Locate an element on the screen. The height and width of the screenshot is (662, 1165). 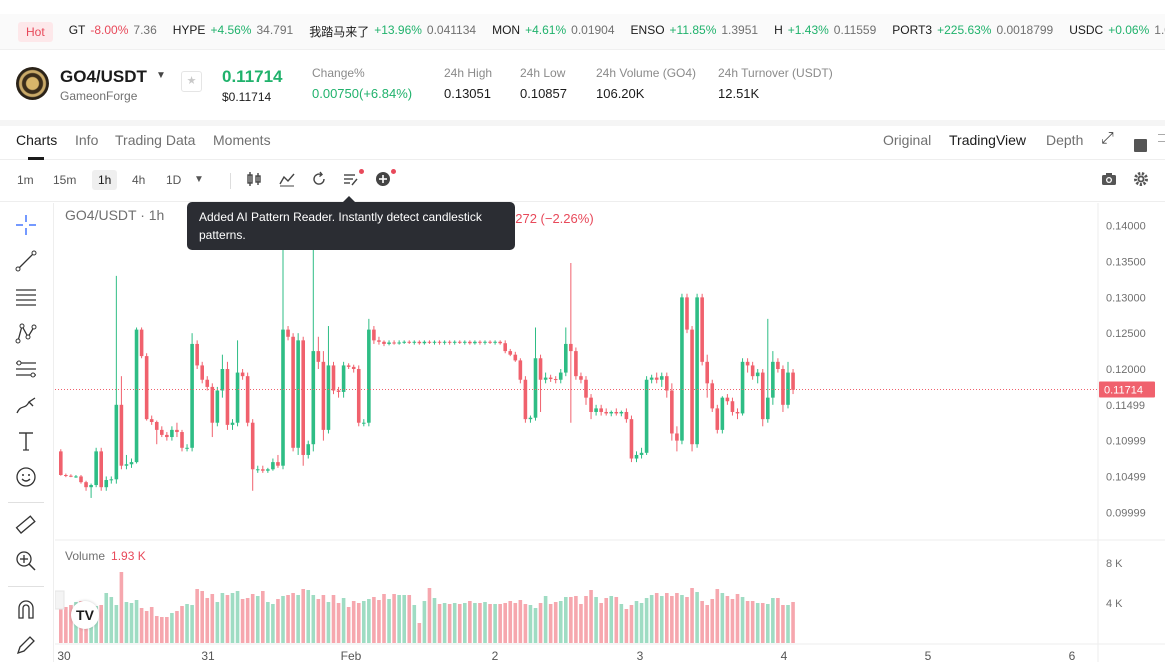
tab-tradingview: TradingView is located at coordinates (988, 140).